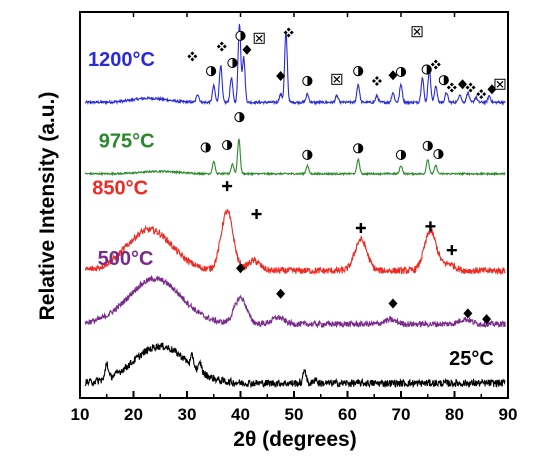 Image resolution: width=550 pixels, height=472 pixels. I want to click on x-tick-label-70: 70, so click(401, 414).